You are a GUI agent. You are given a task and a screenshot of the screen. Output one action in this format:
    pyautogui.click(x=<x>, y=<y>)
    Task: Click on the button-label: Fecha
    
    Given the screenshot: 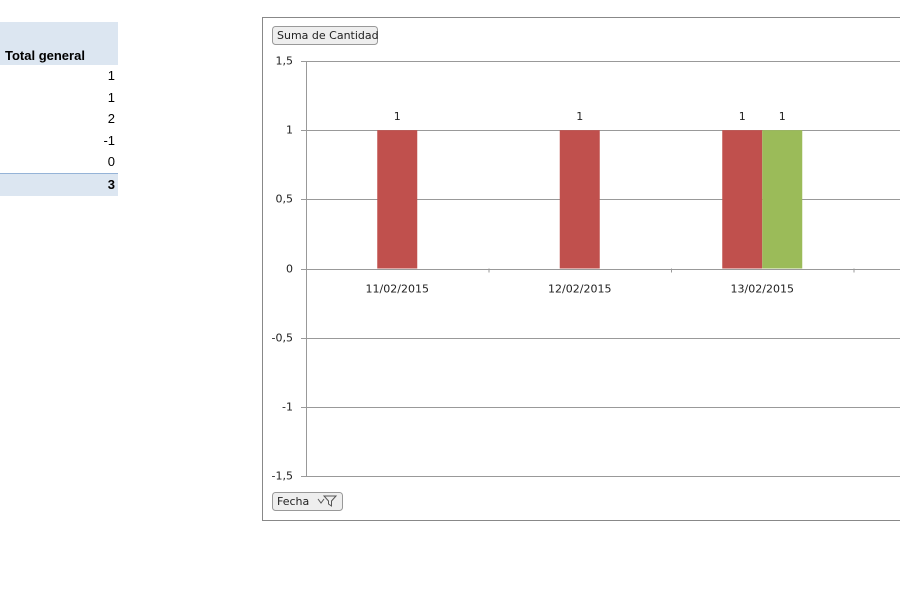 What is the action you would take?
    pyautogui.click(x=293, y=501)
    